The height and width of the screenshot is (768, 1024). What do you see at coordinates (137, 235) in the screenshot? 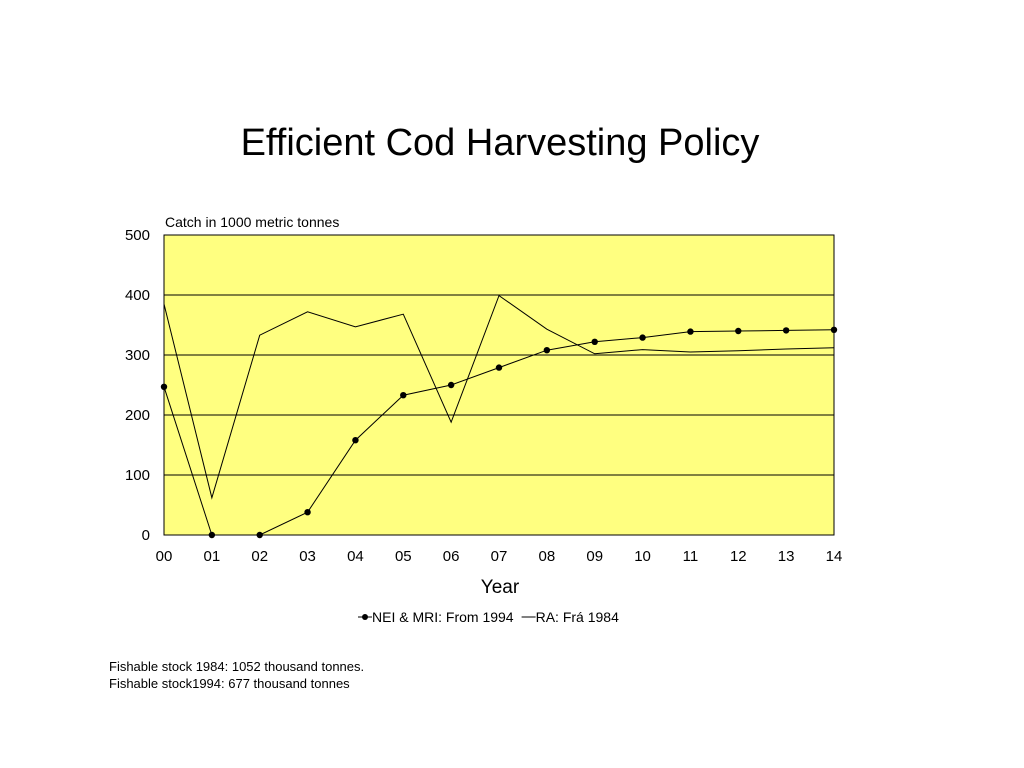
I see `y-tick-label-500: 500` at bounding box center [137, 235].